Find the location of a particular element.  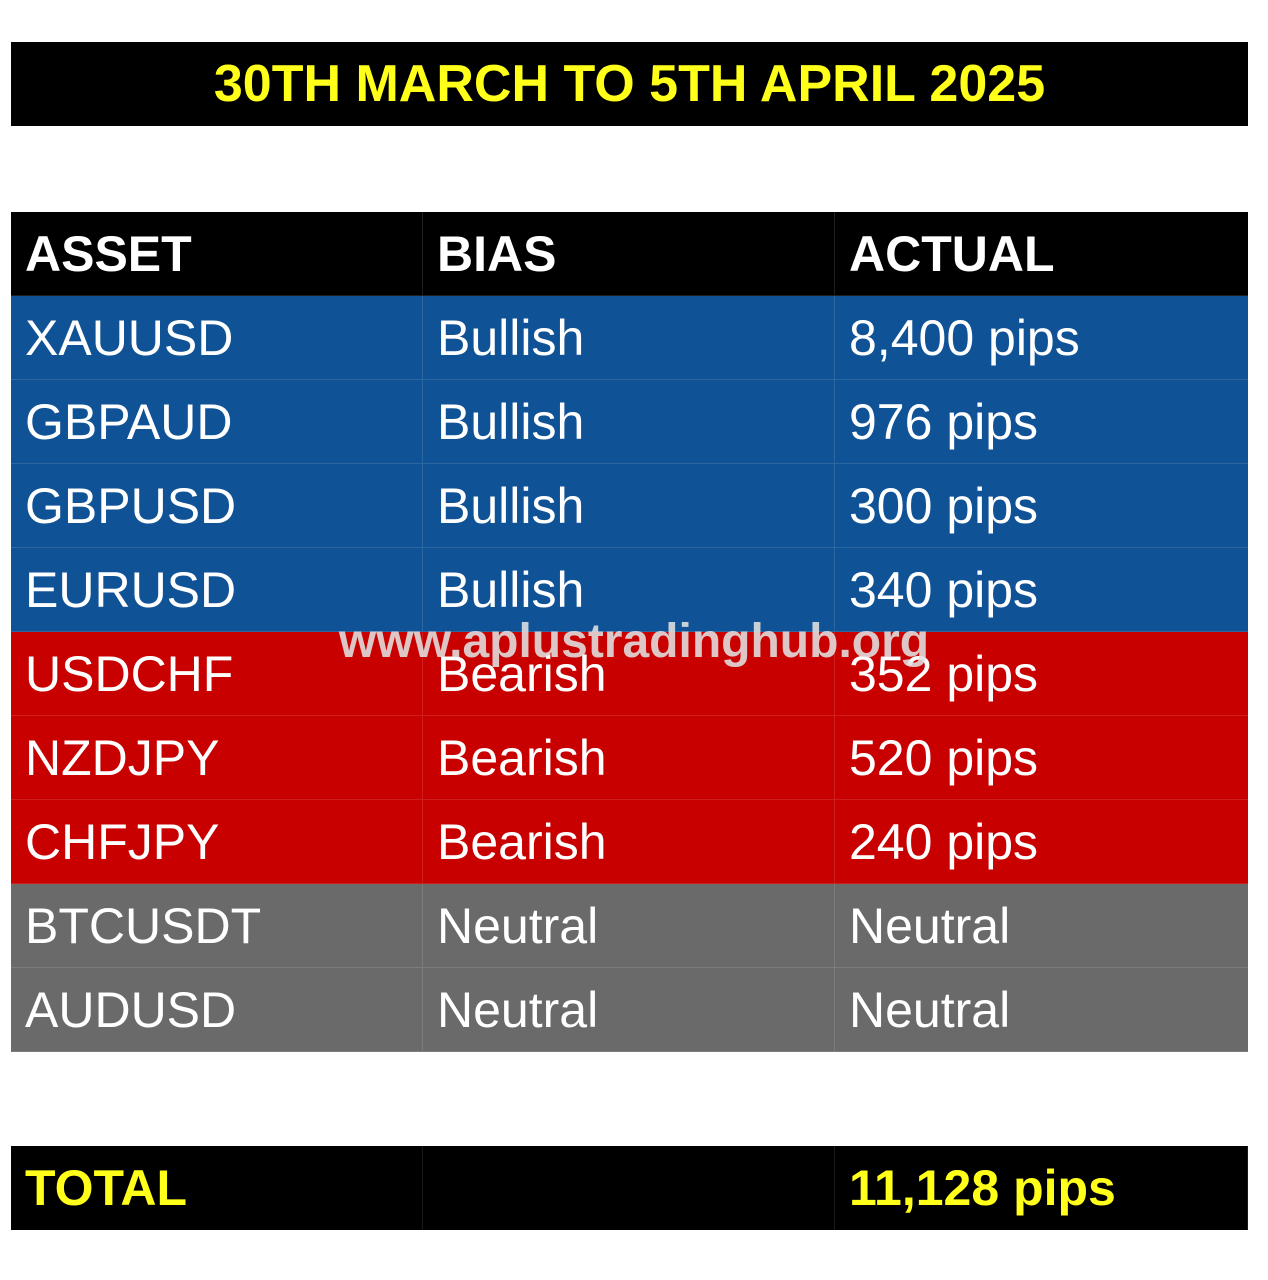

total-label: TOTAL is located at coordinates (217, 1188).